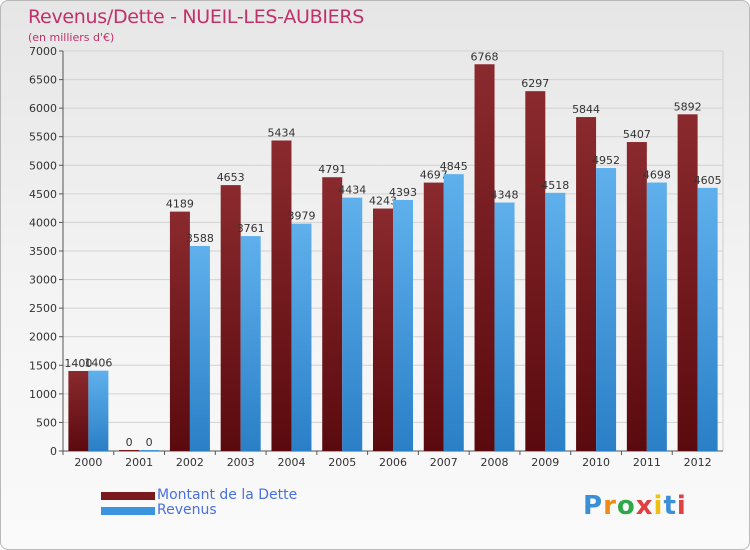  I want to click on data-label-revenus: 4952, so click(606, 160).